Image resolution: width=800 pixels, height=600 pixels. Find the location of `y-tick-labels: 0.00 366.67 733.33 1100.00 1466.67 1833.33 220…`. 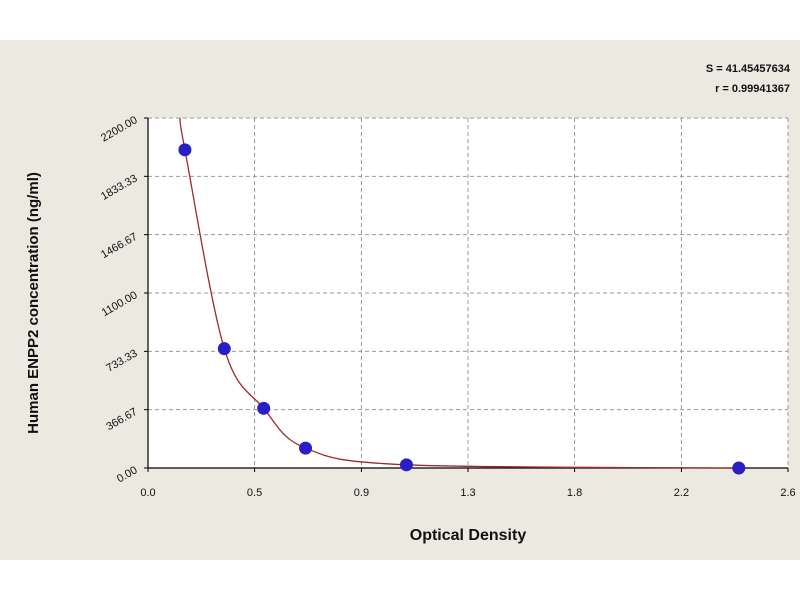

y-tick-labels: 0.00 366.67 733.33 1100.00 1466.67 1833.33 220… is located at coordinates (123, 299).